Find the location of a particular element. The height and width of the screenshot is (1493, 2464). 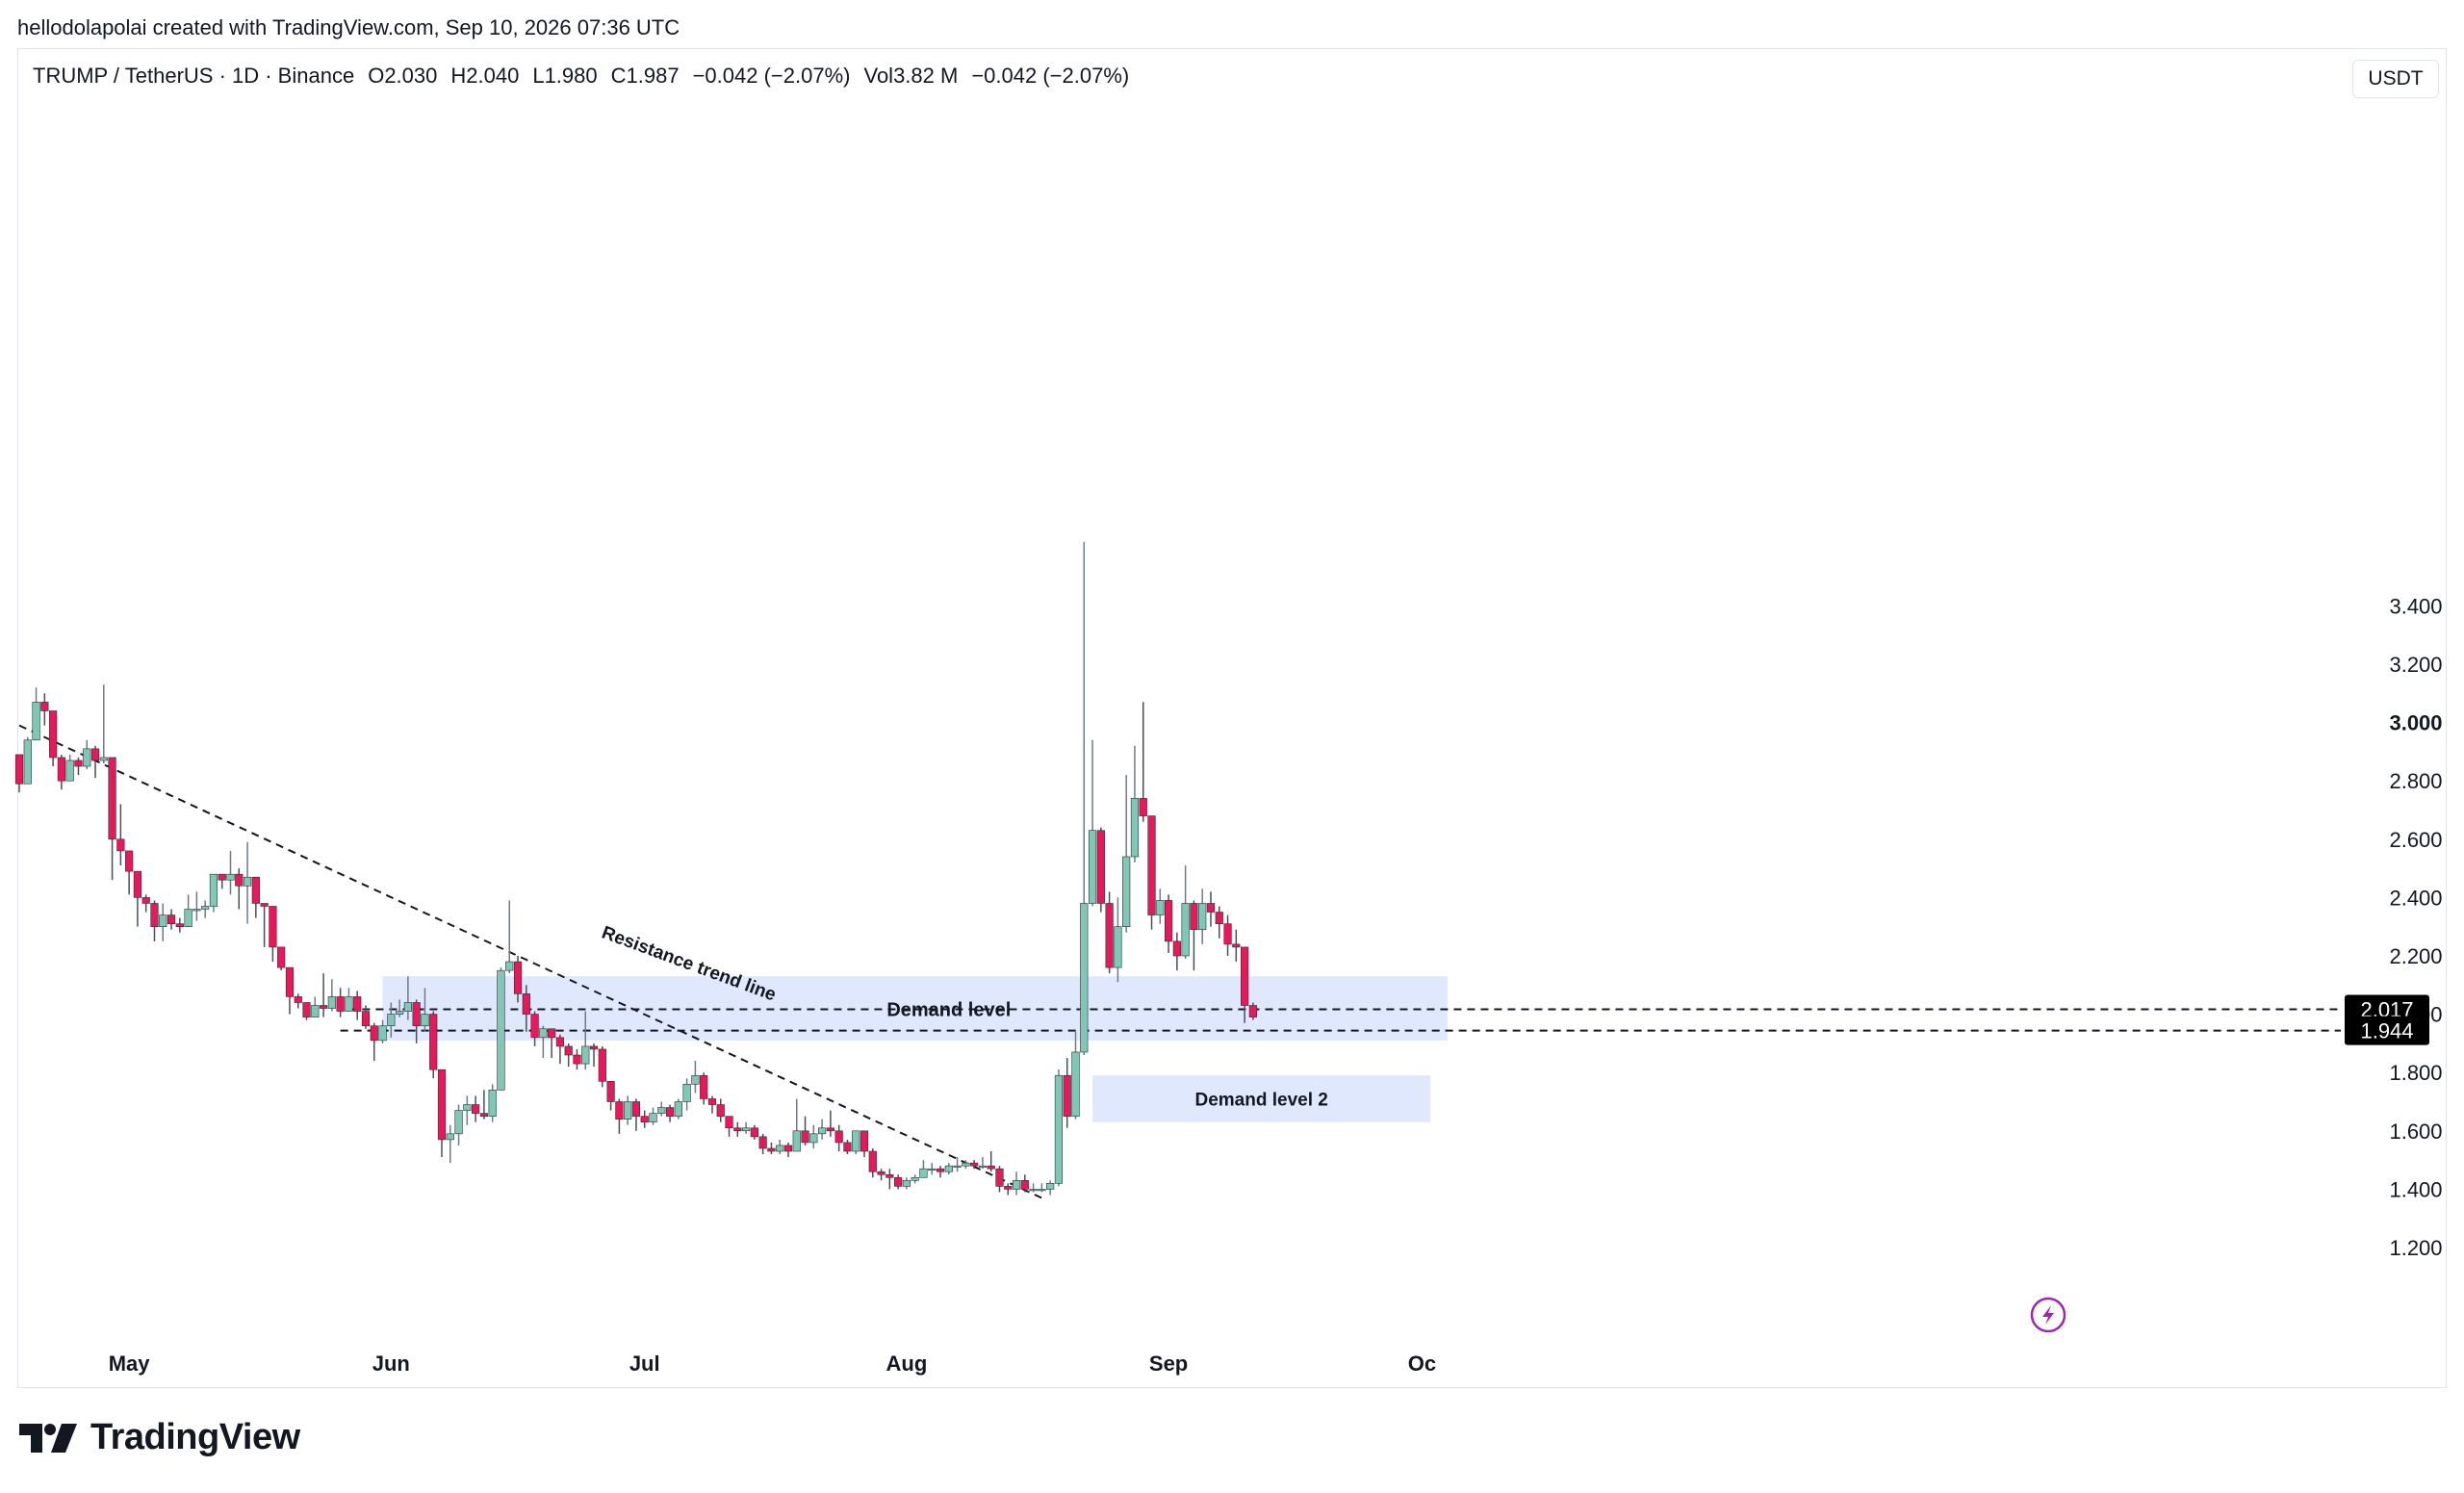

y-axis-tick-label: 1.600 is located at coordinates (2415, 1132).